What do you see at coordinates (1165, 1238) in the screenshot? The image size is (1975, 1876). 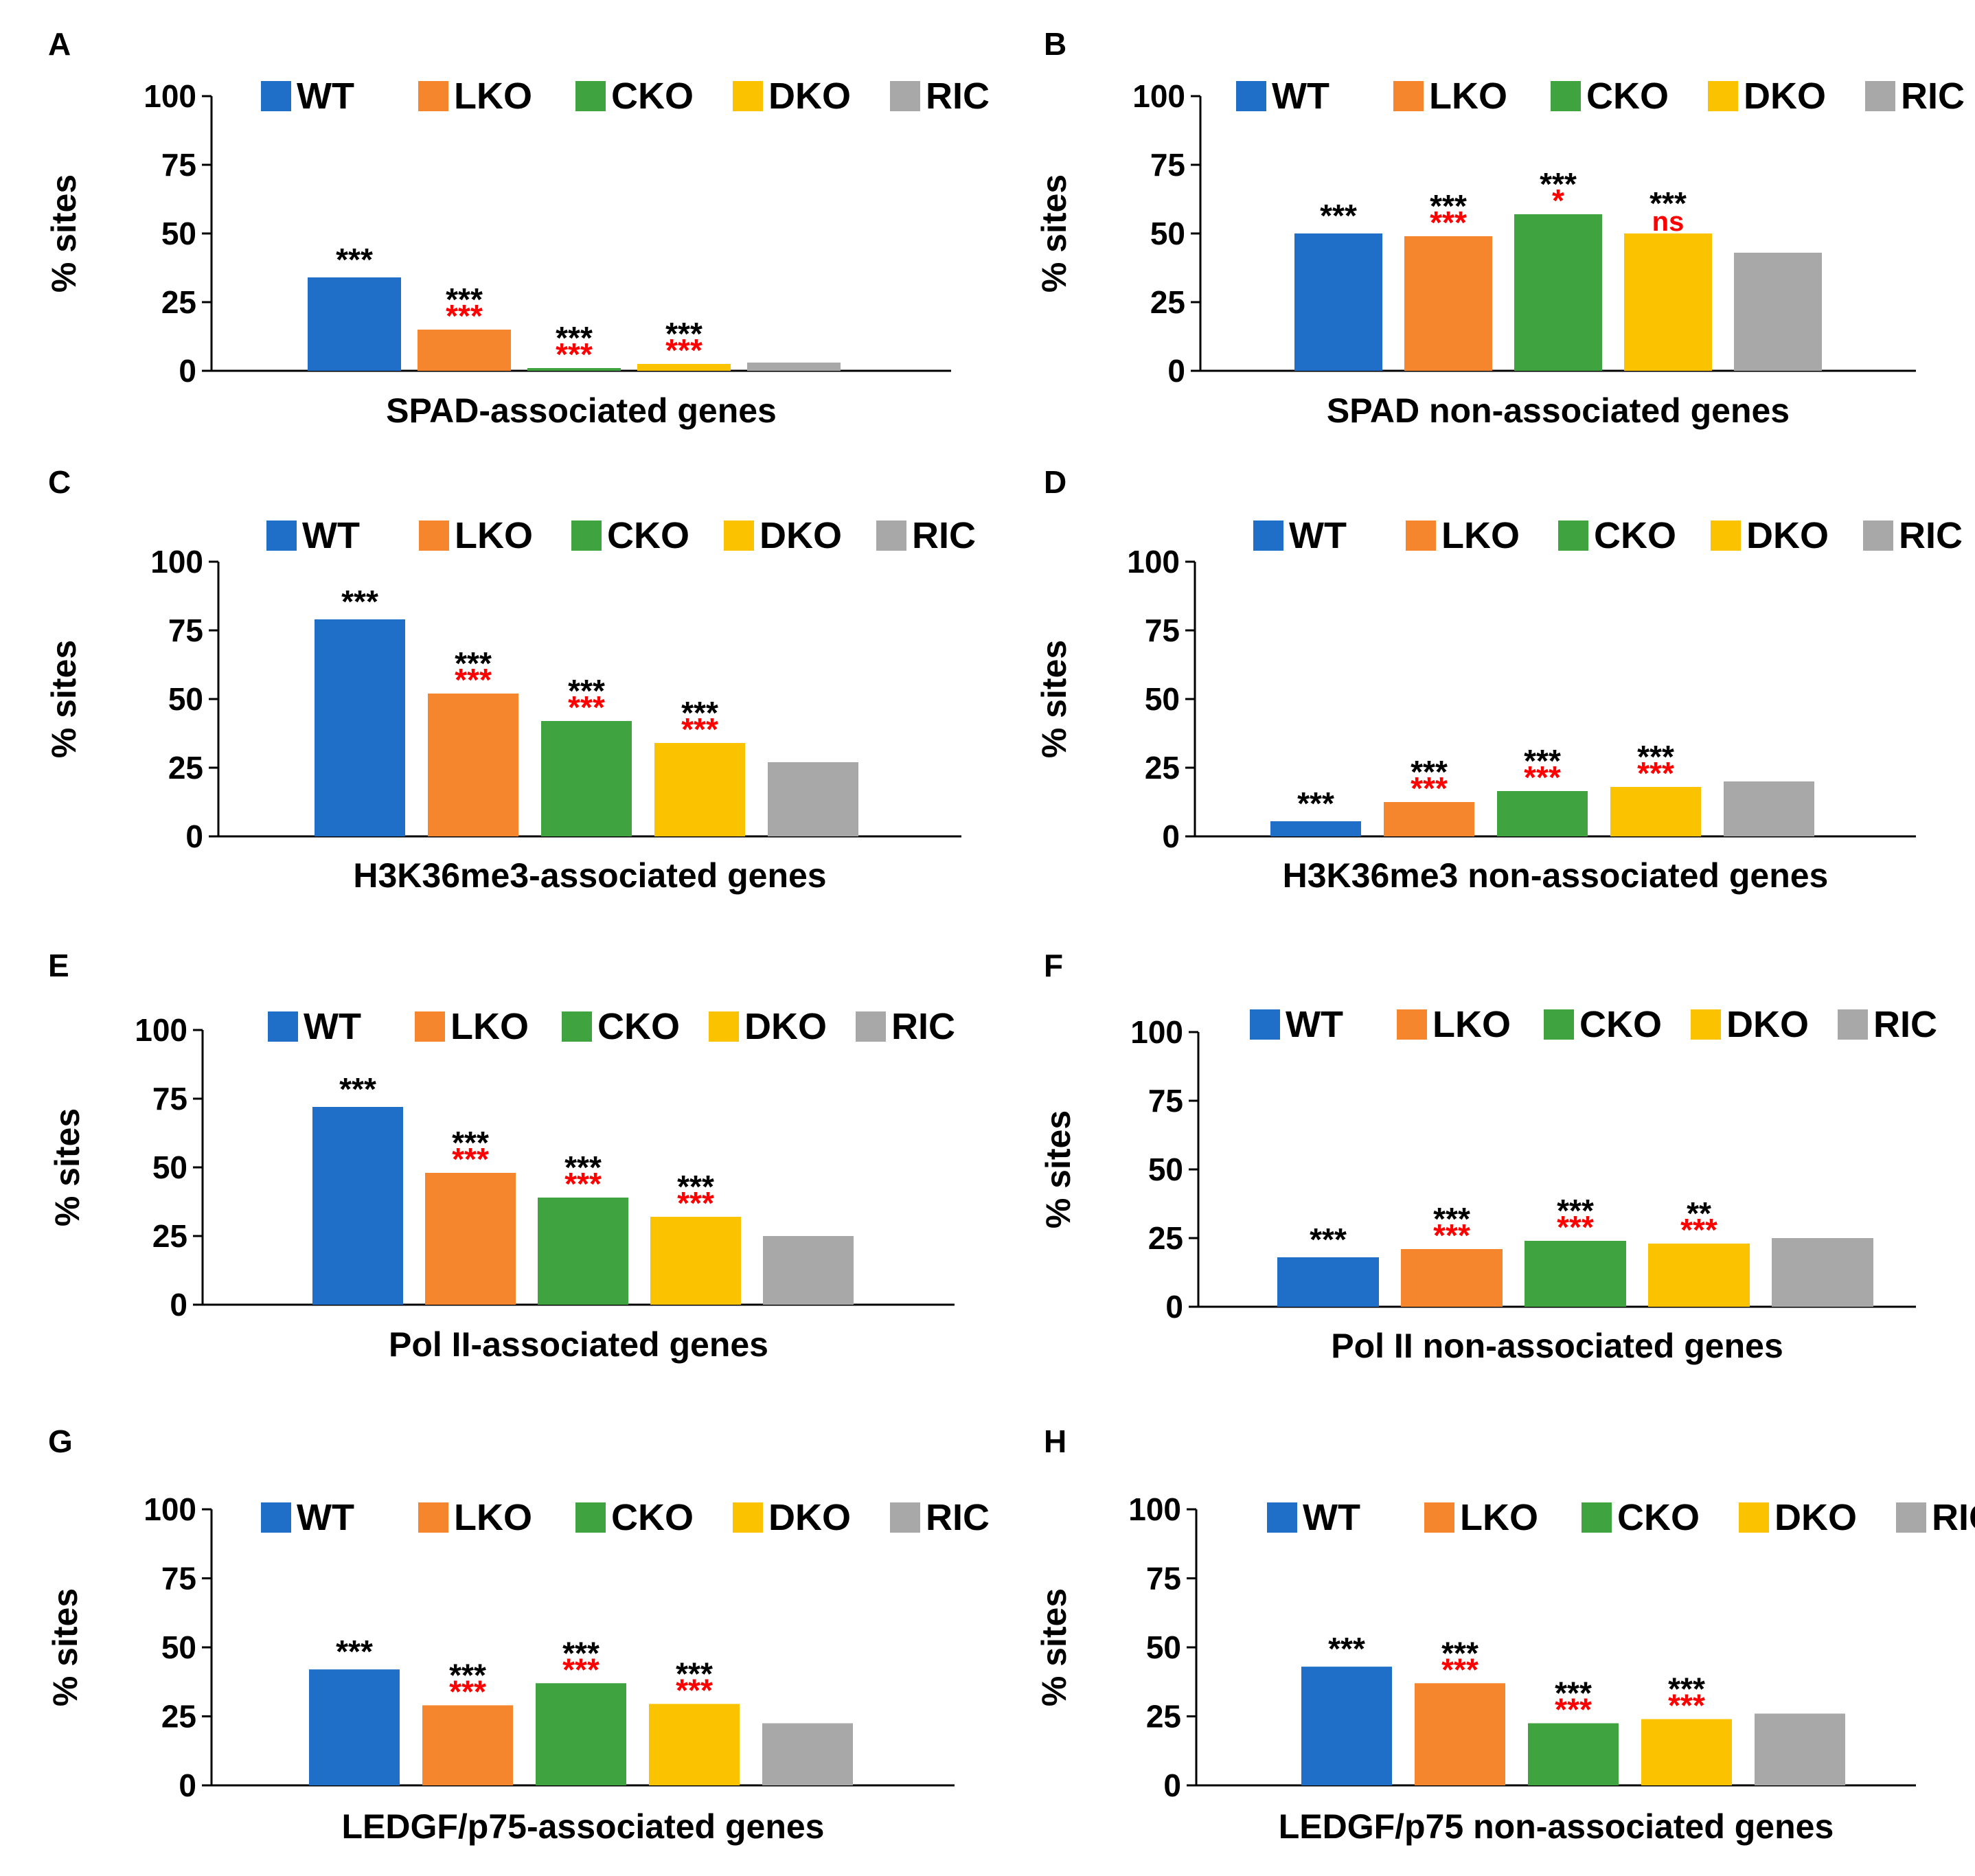 I see `y-tick-label-F: 25` at bounding box center [1165, 1238].